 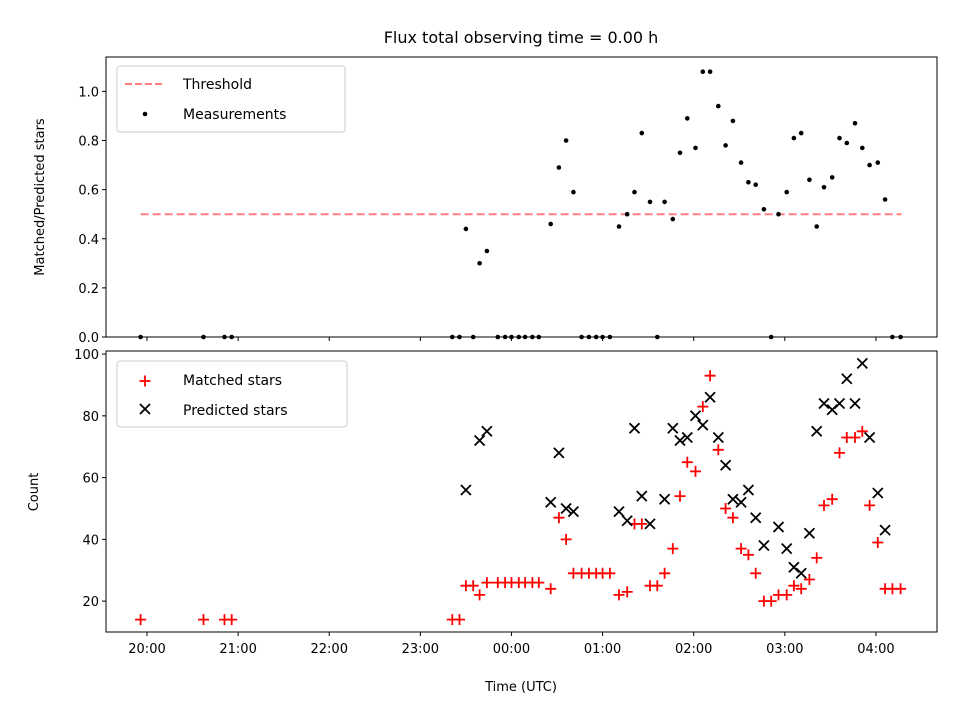 I want to click on predicted-legend-marker, so click(x=145, y=409).